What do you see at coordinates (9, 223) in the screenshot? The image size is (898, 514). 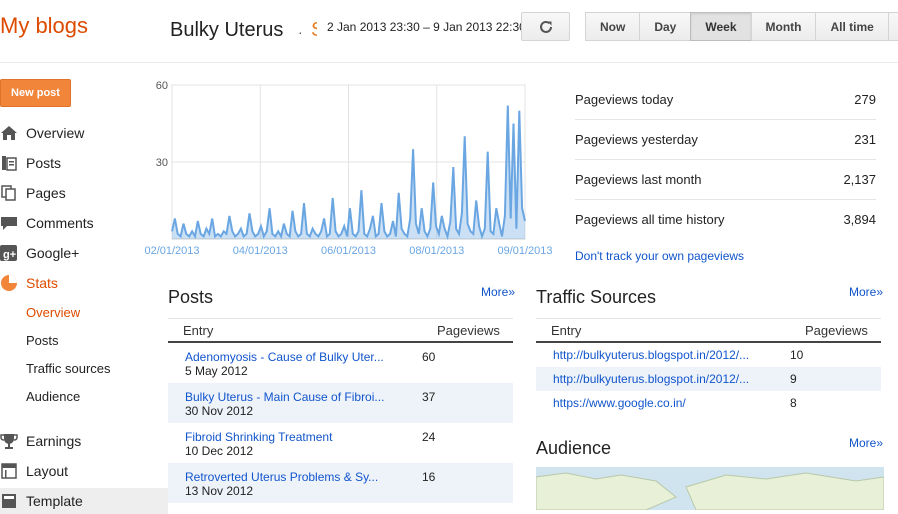 I see `comments-icon` at bounding box center [9, 223].